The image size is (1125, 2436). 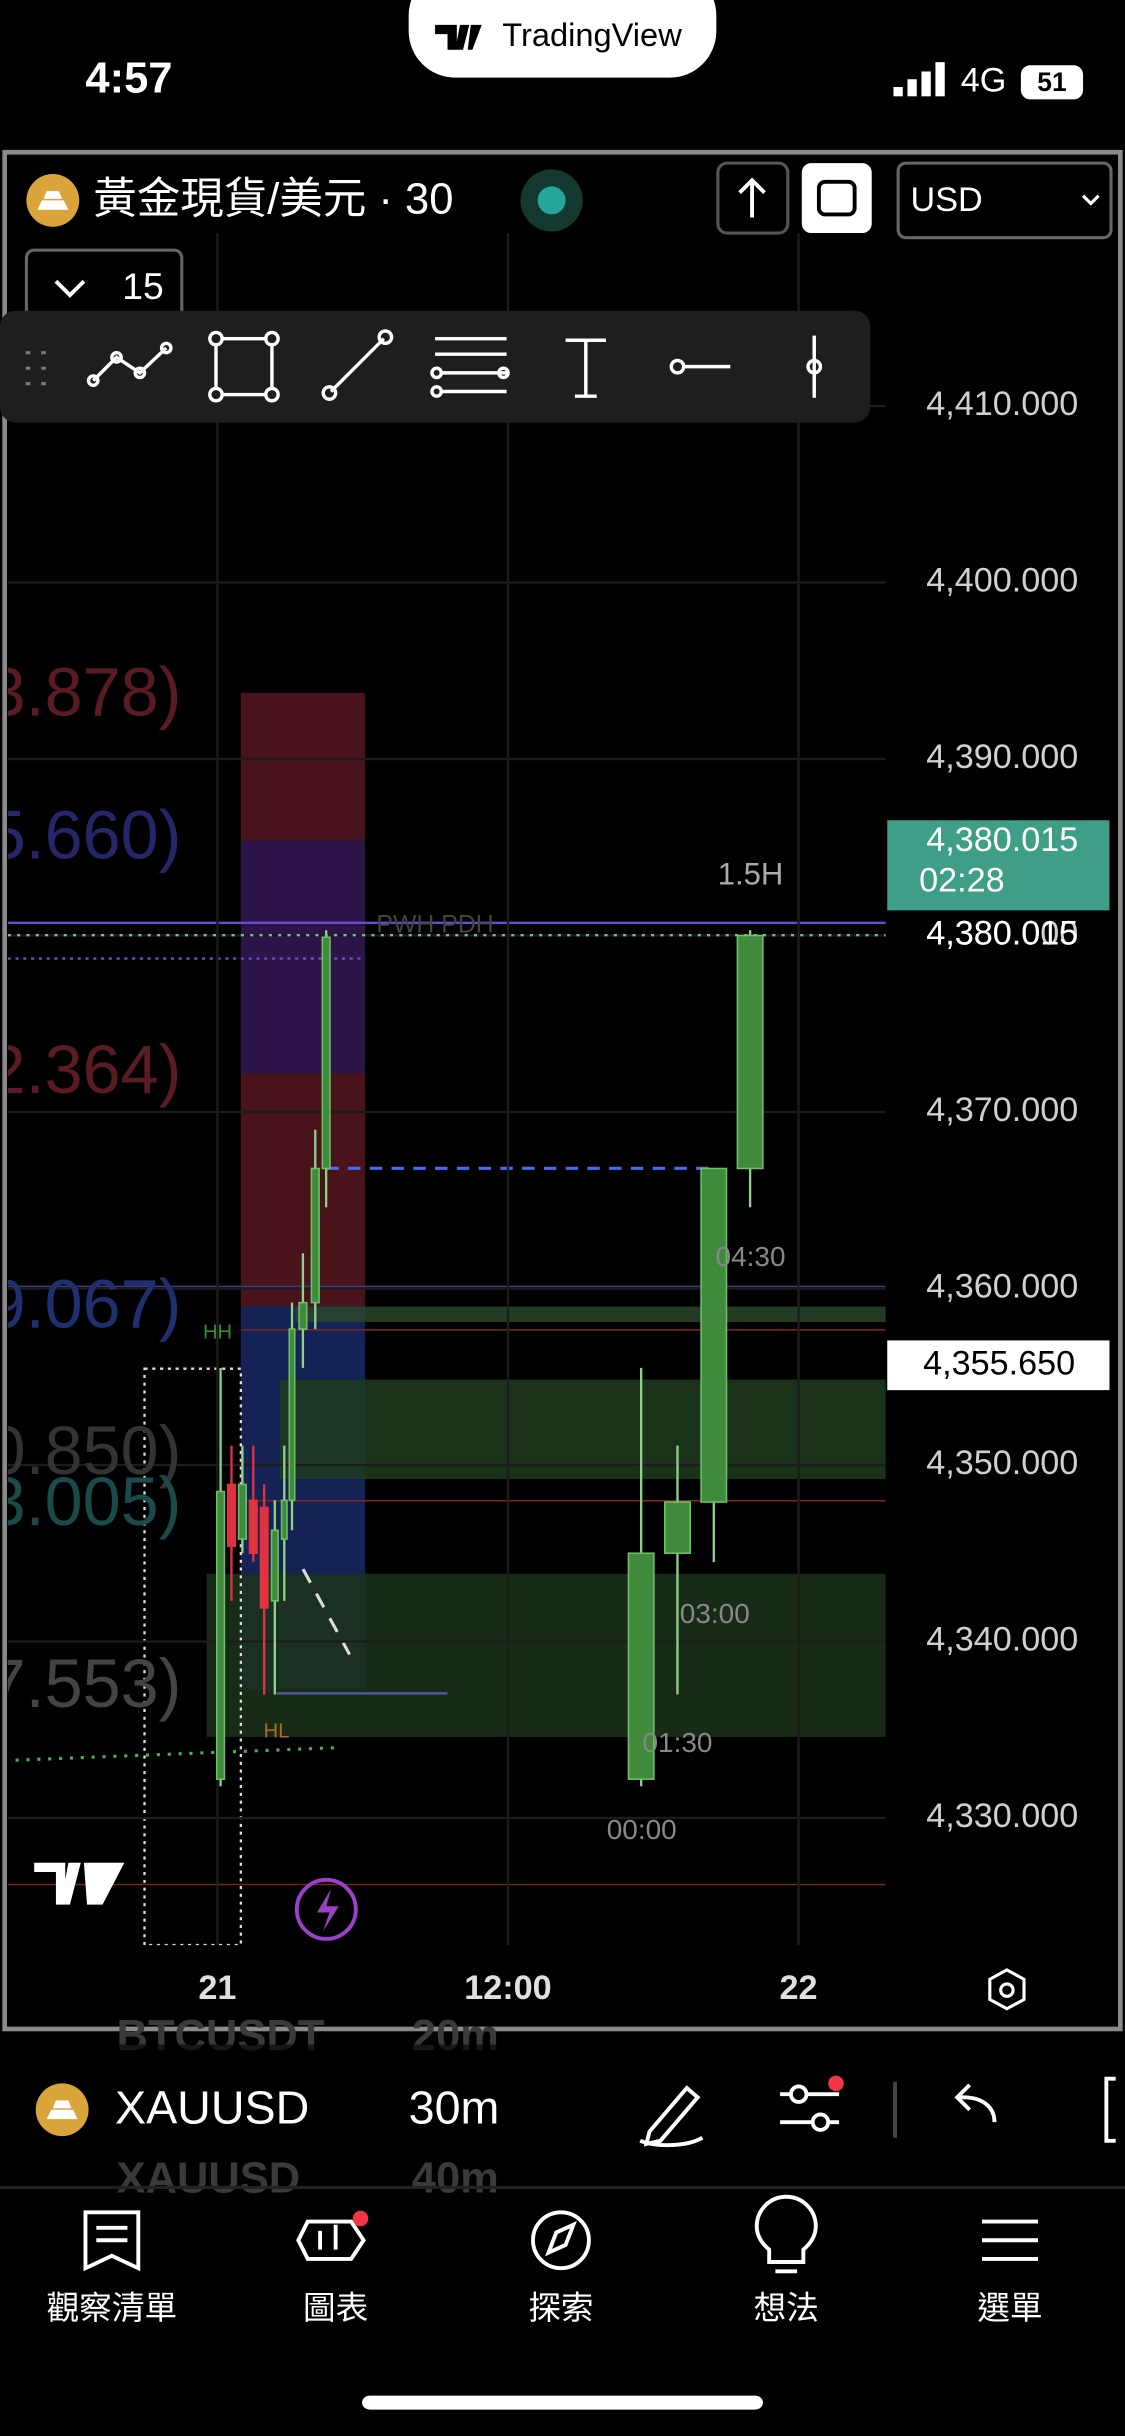 I want to click on y-tick-label: 4,370.000, so click(x=1002, y=1110).